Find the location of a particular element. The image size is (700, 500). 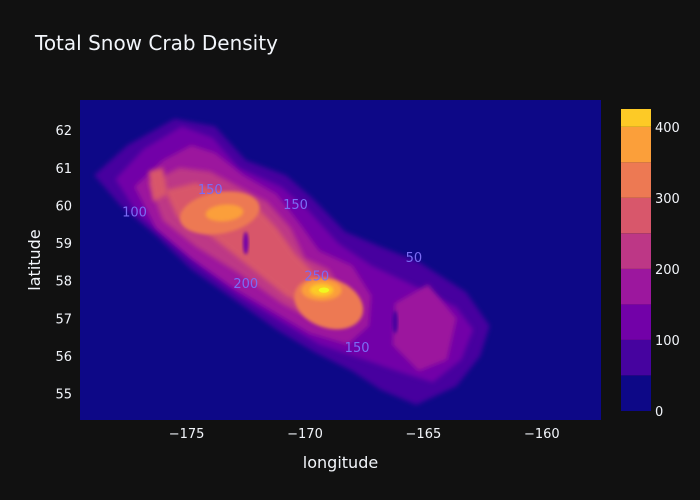

contour-band-200-250-west is located at coordinates (158, 184).